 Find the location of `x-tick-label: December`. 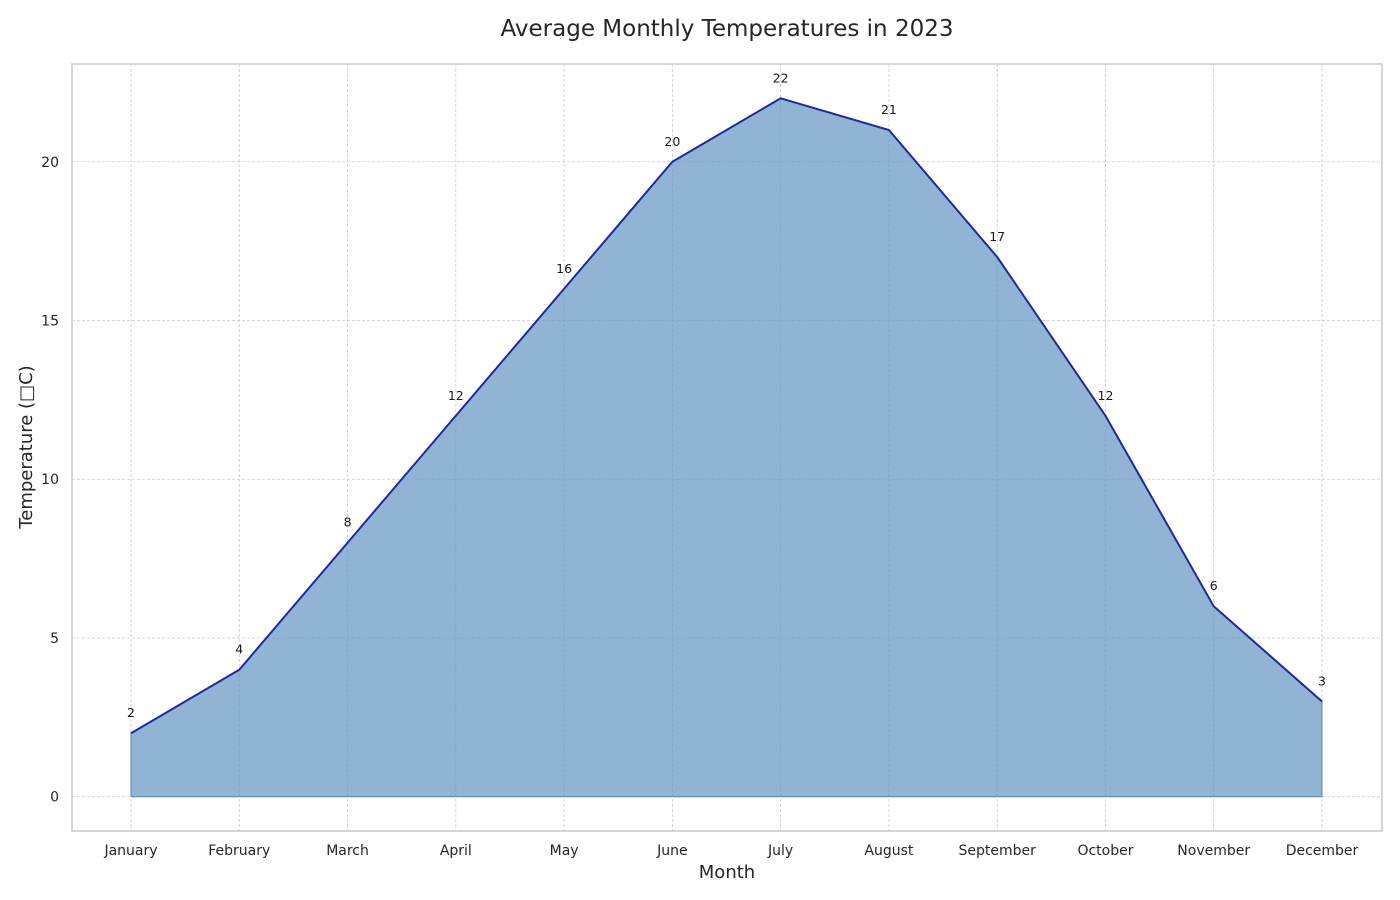

x-tick-label: December is located at coordinates (1322, 851).